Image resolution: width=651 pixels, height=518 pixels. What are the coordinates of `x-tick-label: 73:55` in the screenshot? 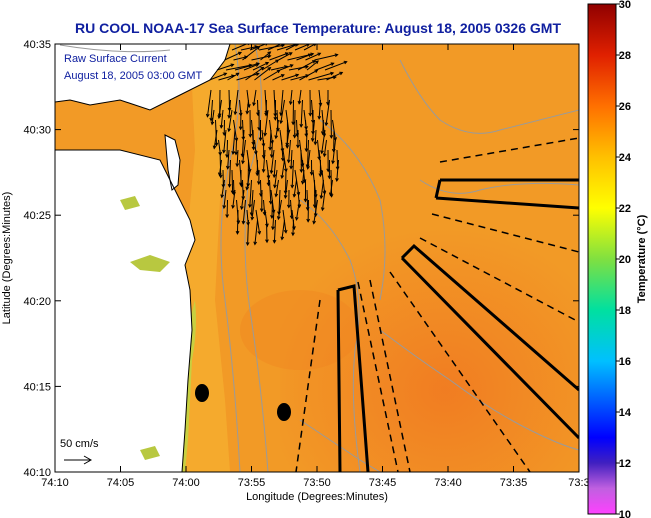 It's located at (252, 483).